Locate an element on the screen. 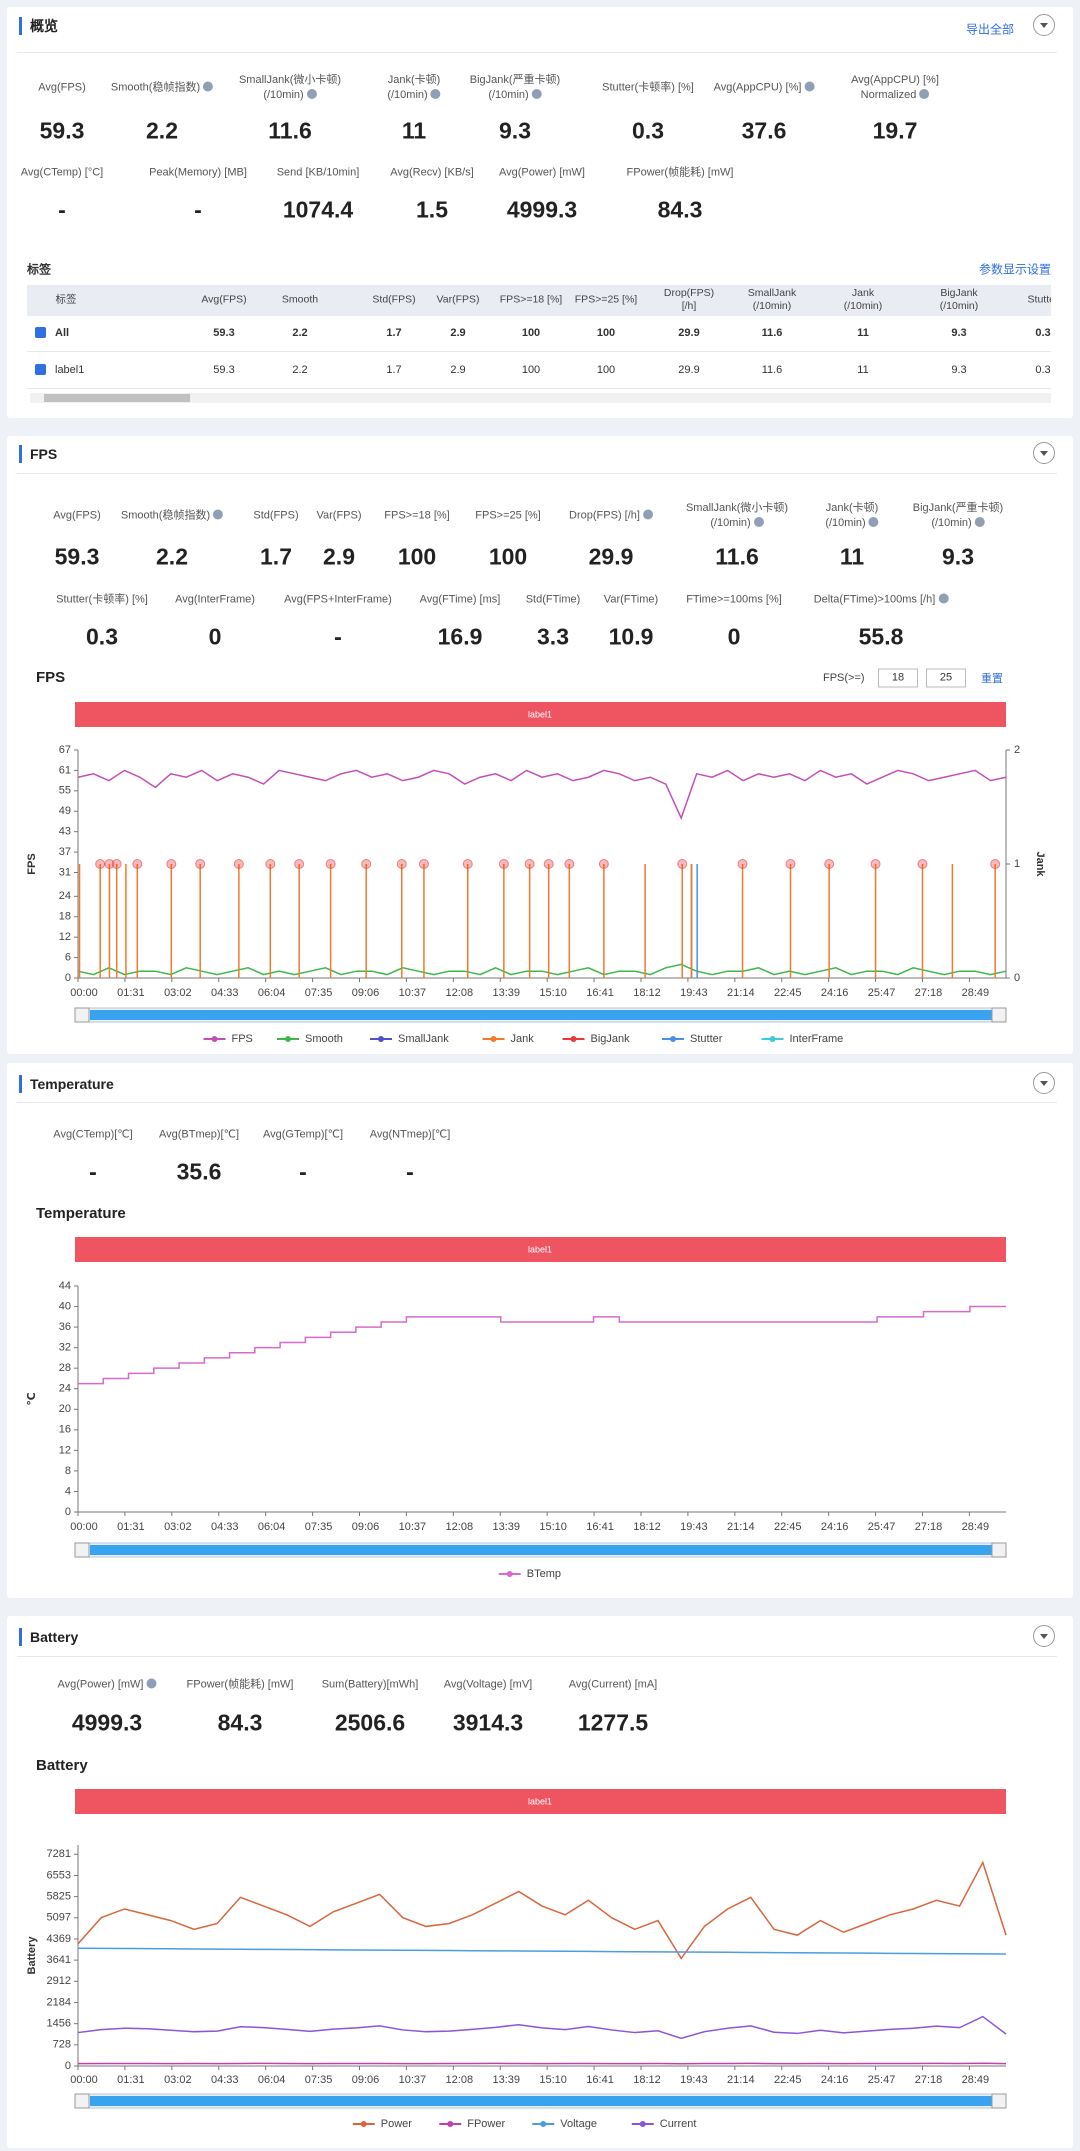 The image size is (1080, 2151). table-cell: 100 is located at coordinates (531, 333).